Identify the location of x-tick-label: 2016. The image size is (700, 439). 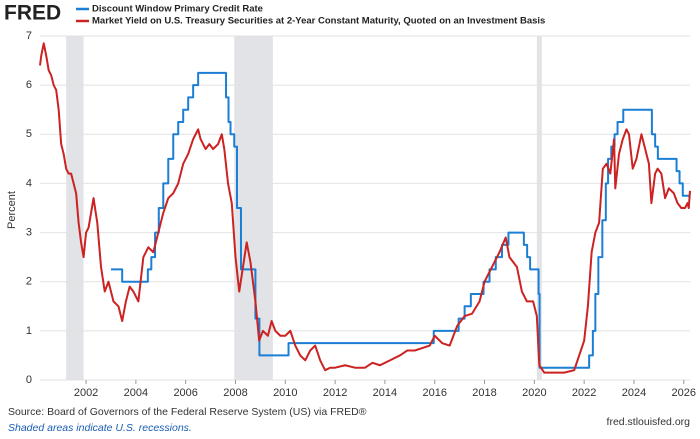
(434, 393).